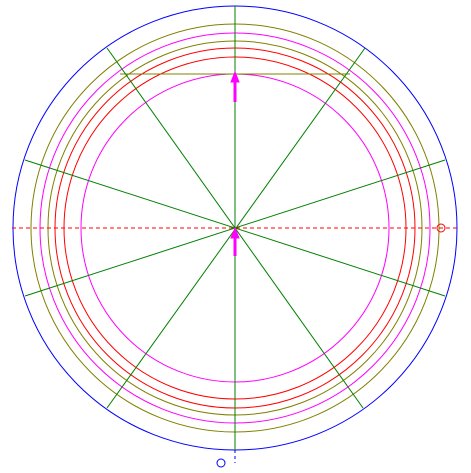  I want to click on arrows, so click(235, 163).